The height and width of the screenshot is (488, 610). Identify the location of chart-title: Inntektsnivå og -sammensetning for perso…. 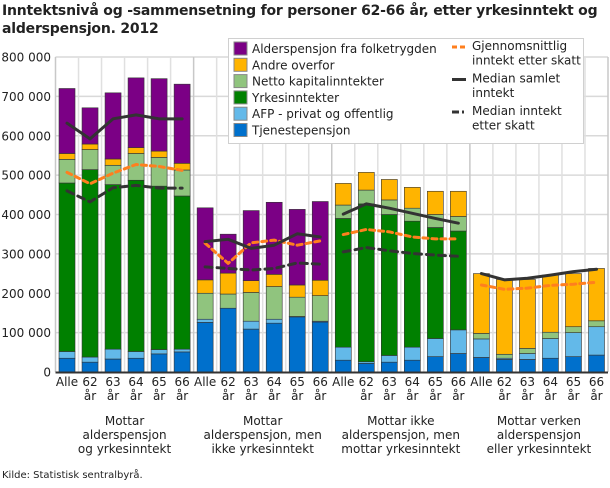
(300, 20).